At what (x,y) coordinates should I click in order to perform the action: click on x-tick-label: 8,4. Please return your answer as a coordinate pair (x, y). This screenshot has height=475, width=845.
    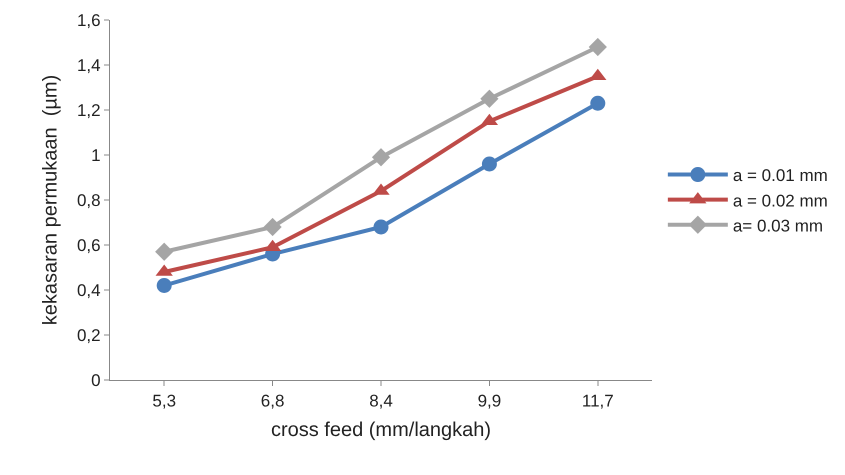
    Looking at the image, I should click on (381, 400).